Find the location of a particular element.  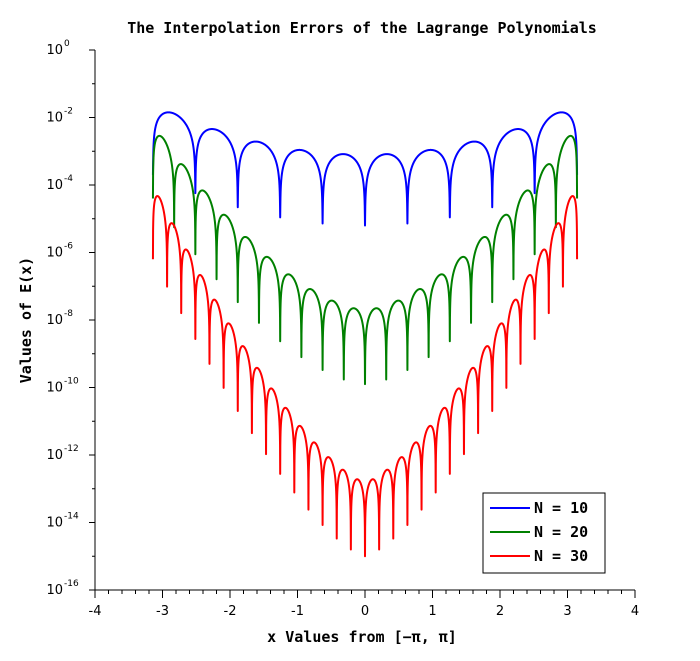

y-tick-exponent: -12 is located at coordinates (71, 449).